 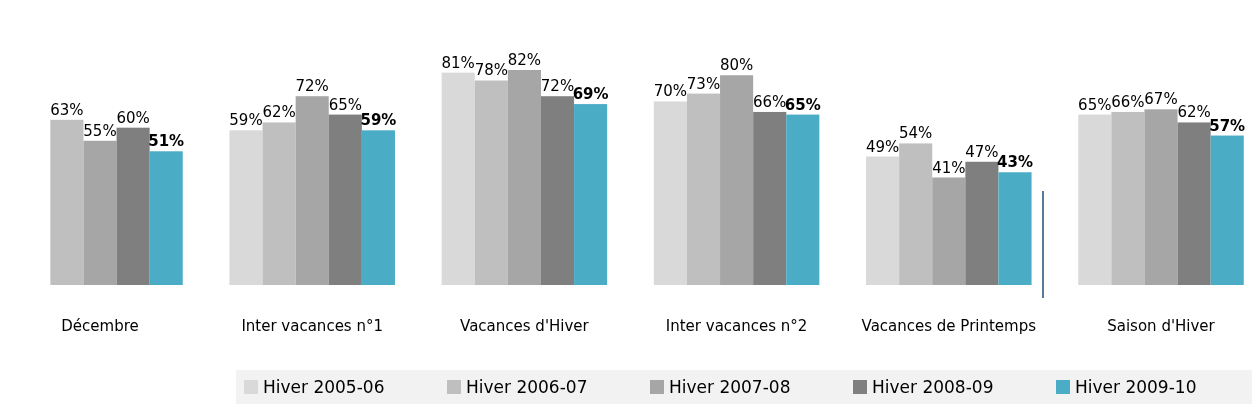 What do you see at coordinates (736, 65) in the screenshot?
I see `data-label: 80%` at bounding box center [736, 65].